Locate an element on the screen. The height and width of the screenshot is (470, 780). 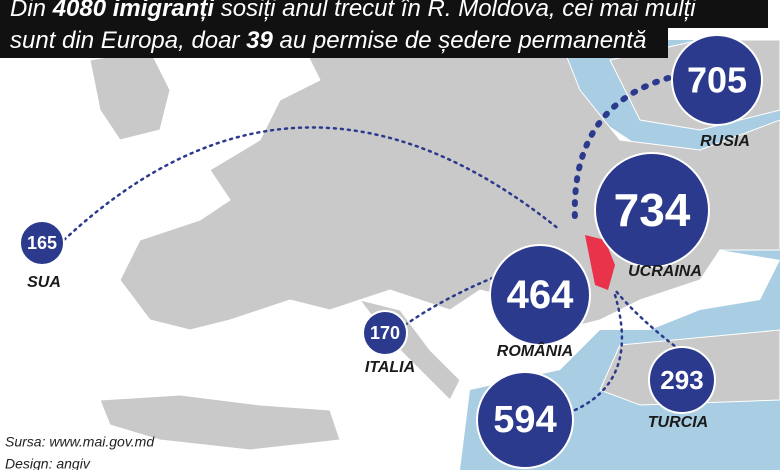
bubble-value: 594 is located at coordinates (524, 420).